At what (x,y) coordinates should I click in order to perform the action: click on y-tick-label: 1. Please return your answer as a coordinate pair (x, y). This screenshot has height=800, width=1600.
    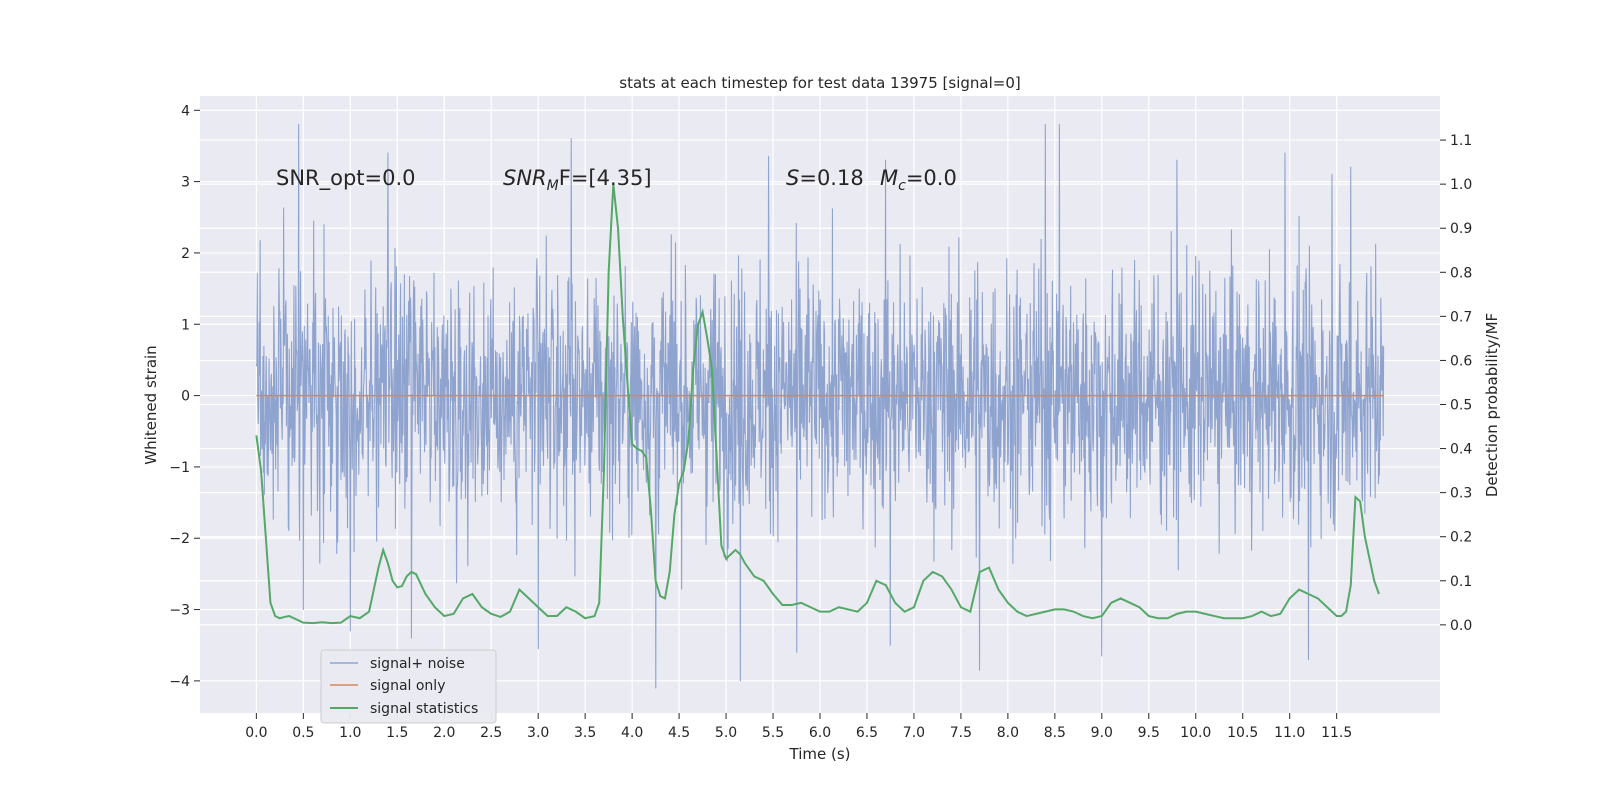
    Looking at the image, I should click on (185, 325).